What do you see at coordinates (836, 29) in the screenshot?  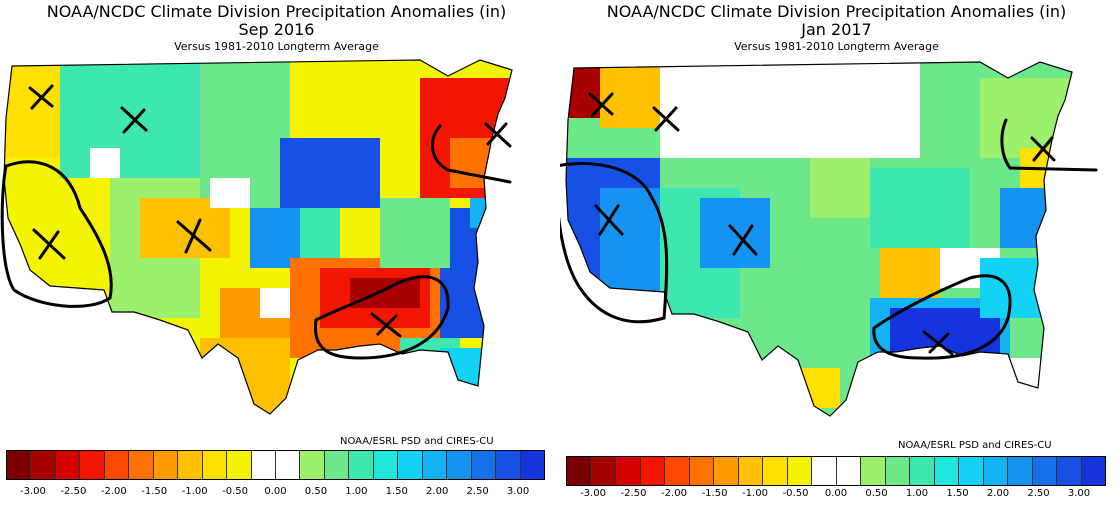 I see `map-period: Jan 2017` at bounding box center [836, 29].